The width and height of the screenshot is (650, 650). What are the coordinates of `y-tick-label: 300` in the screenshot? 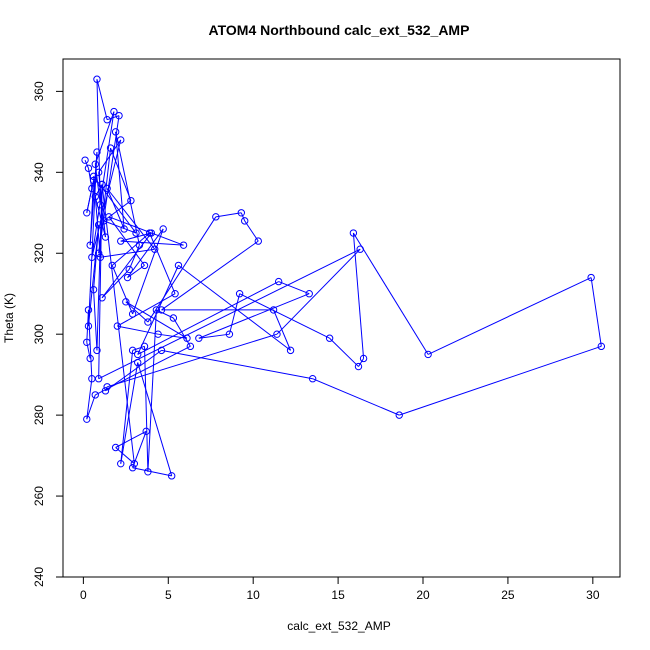 It's located at (39, 334).